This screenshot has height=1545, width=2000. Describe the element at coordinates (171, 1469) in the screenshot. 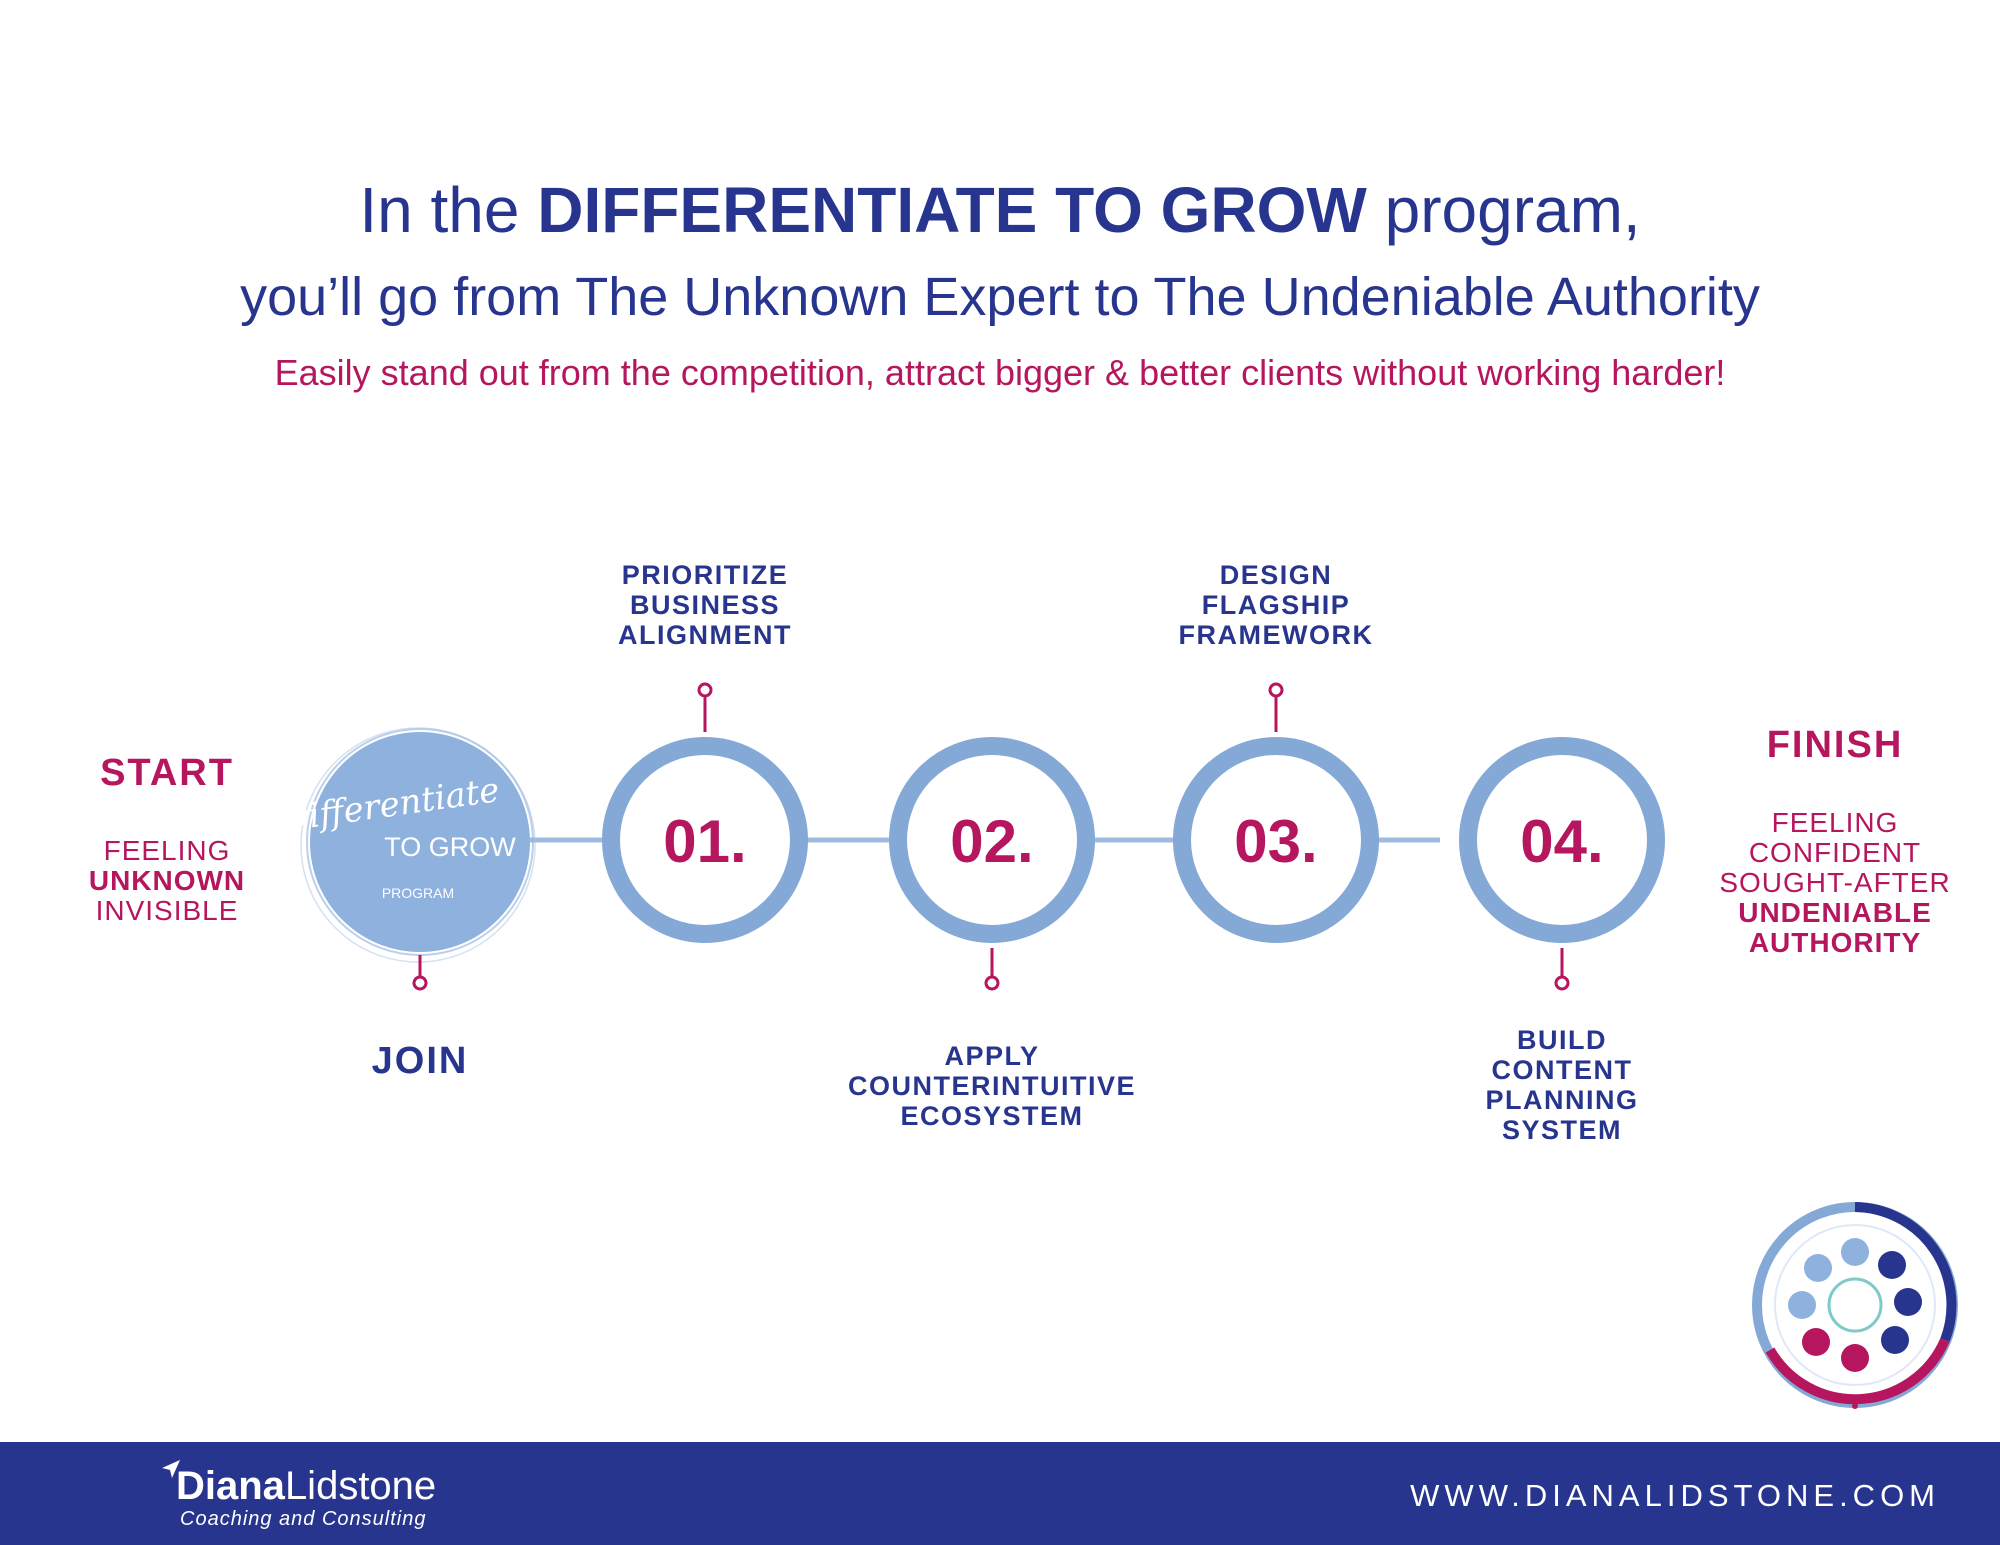

I see `logo-arrow-icon` at that location.